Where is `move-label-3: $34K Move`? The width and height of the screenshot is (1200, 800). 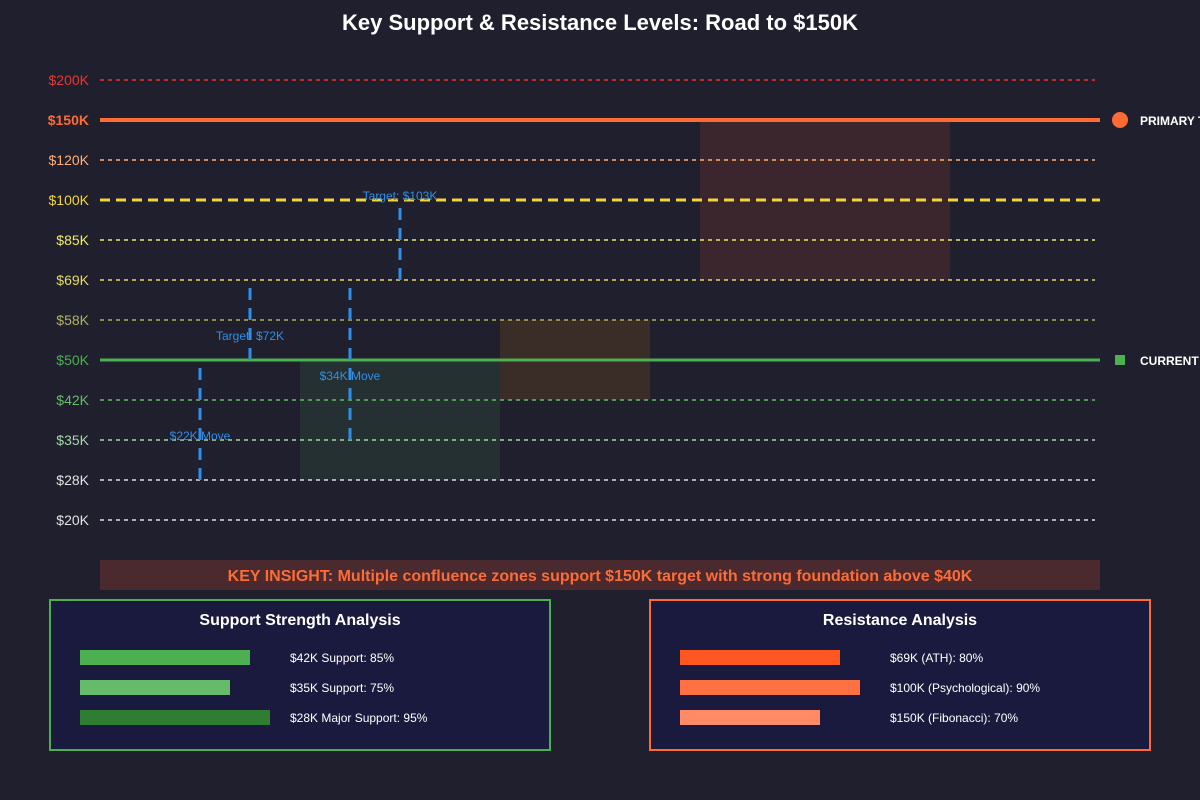
move-label-3: $34K Move is located at coordinates (350, 376).